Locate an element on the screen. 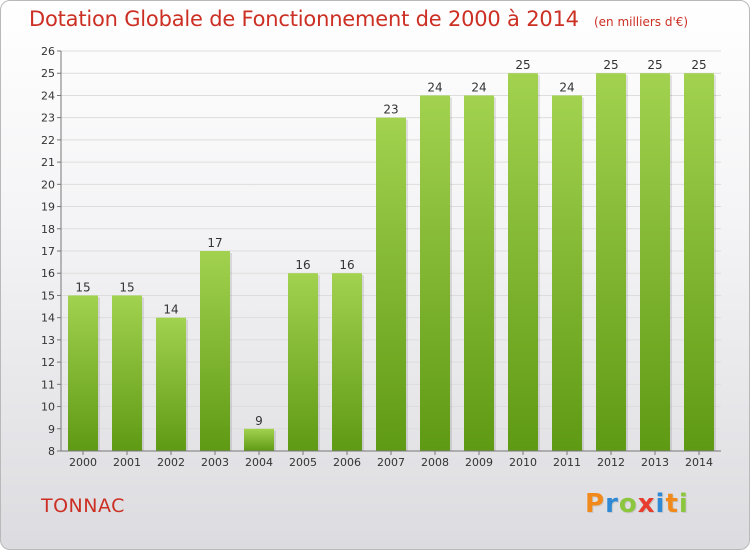 Image resolution: width=750 pixels, height=550 pixels. commune-name: TONNAC is located at coordinates (83, 506).